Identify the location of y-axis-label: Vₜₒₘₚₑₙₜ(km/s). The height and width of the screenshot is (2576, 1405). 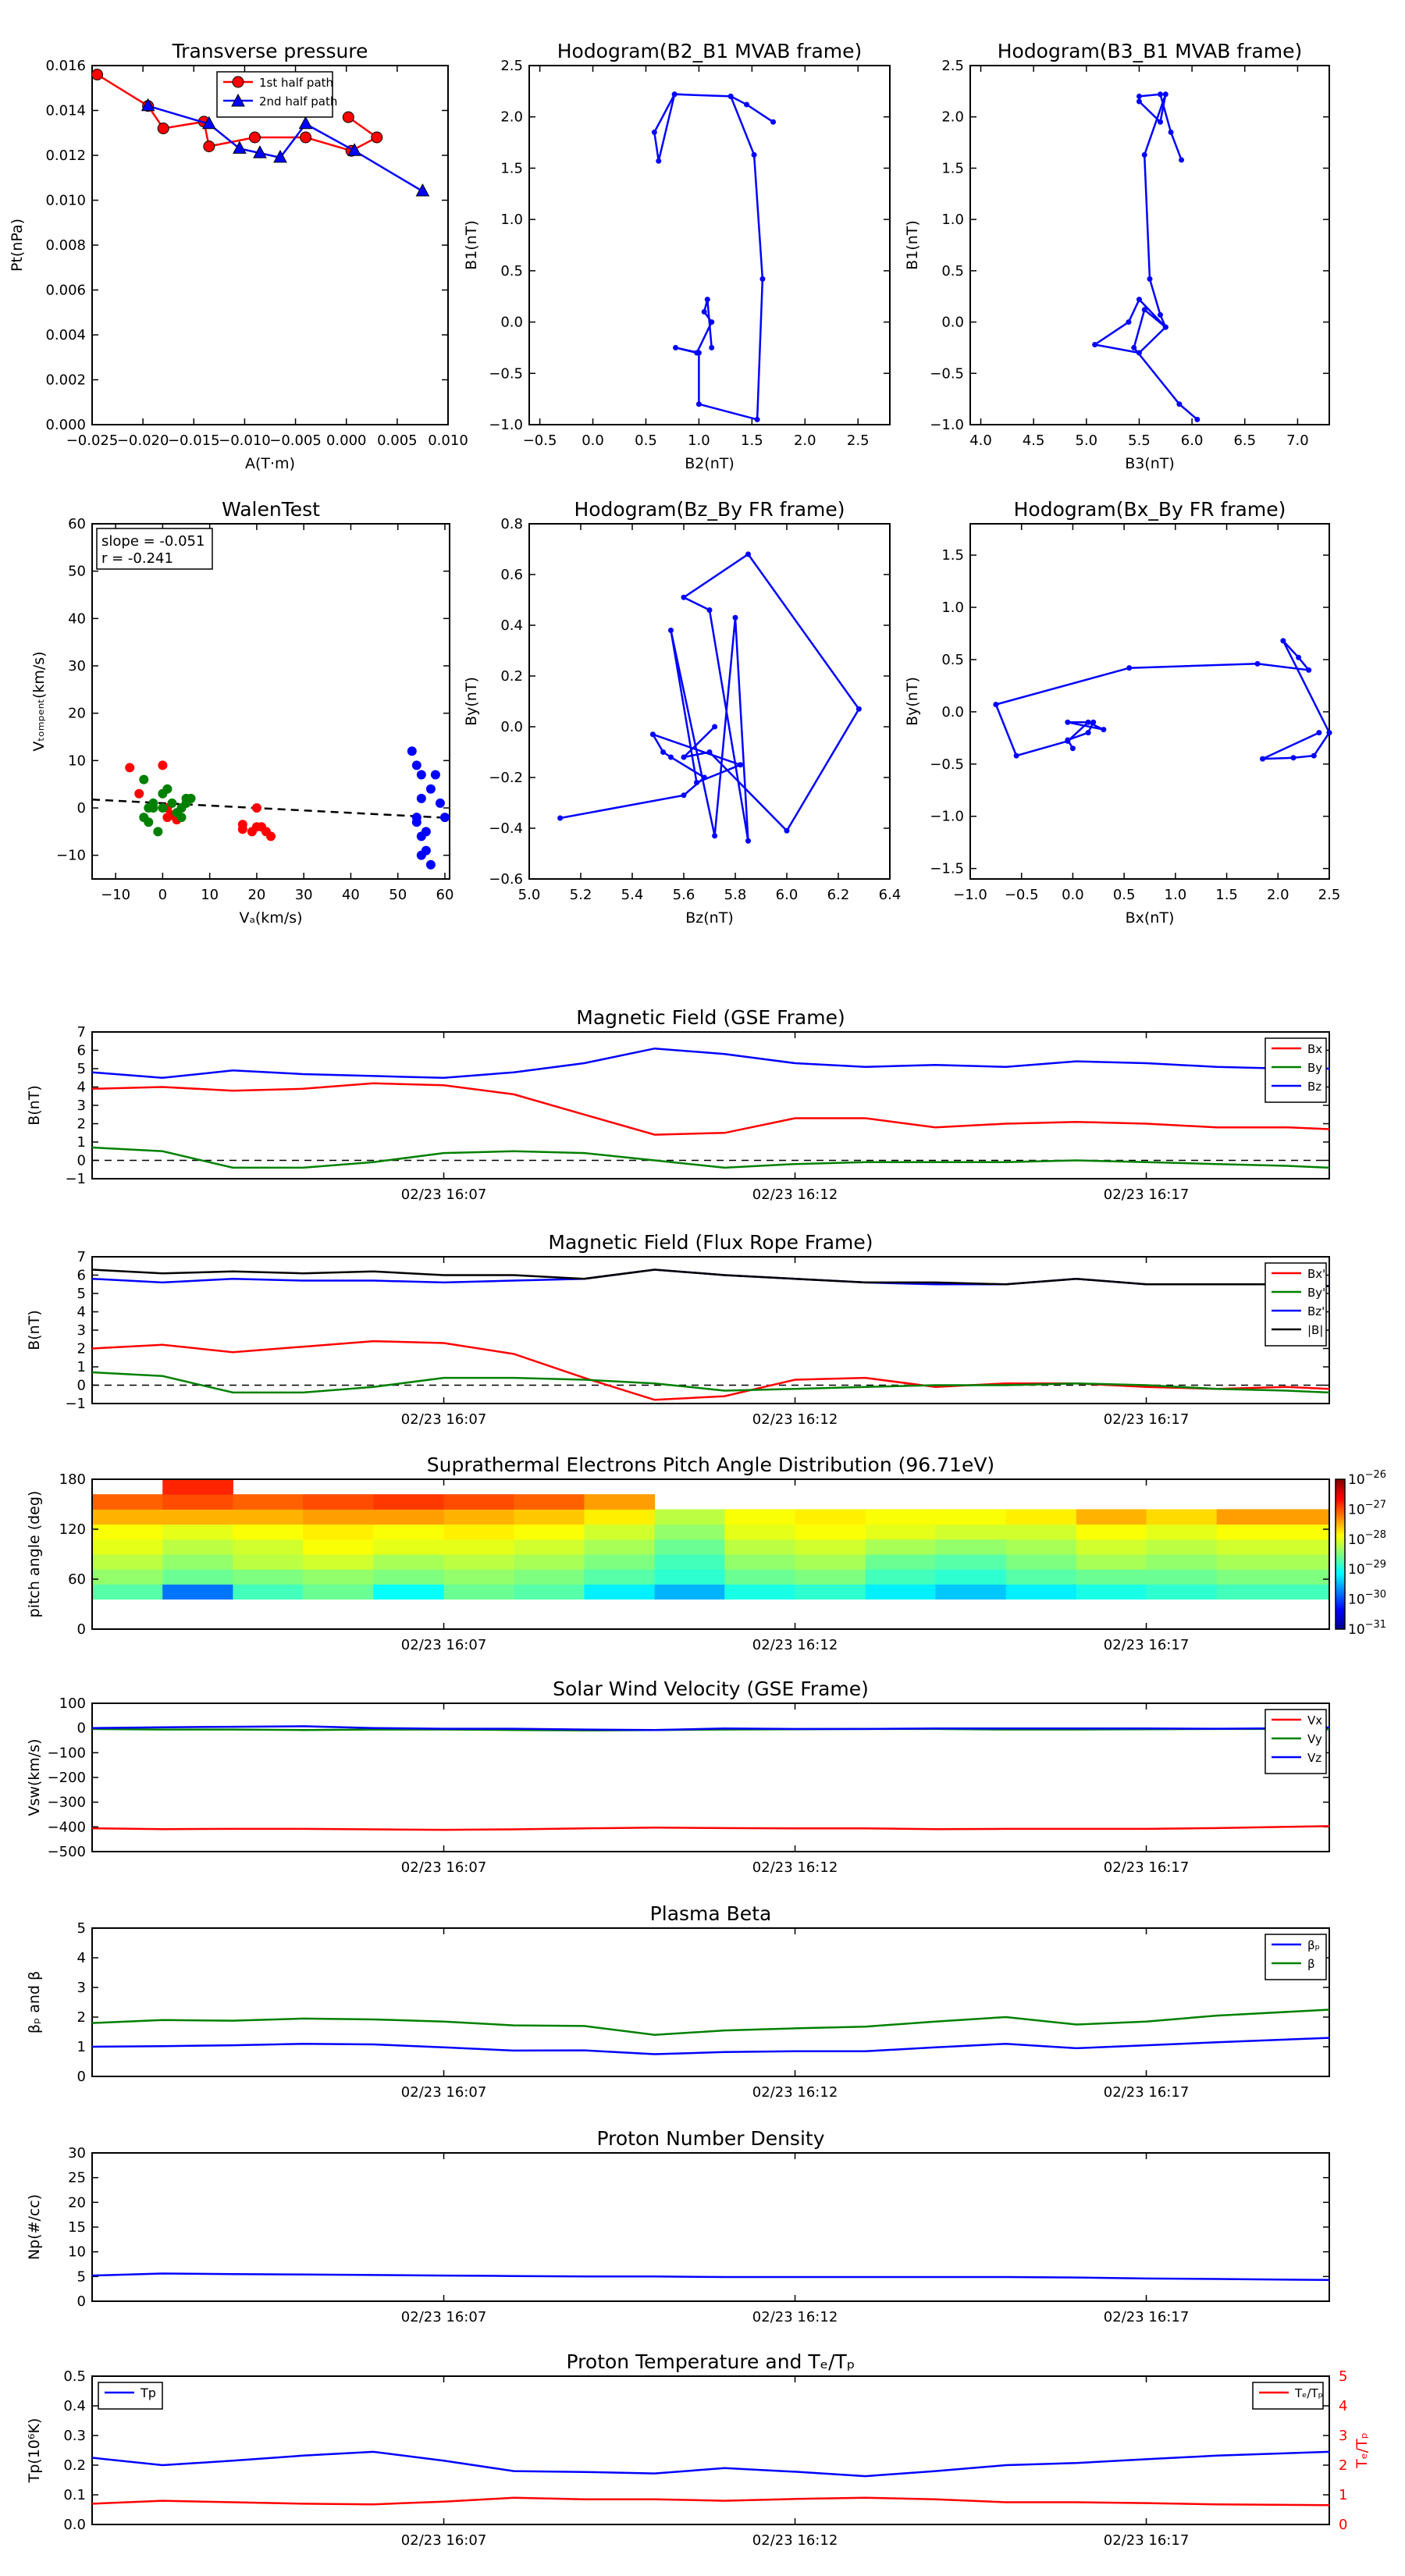
(39, 701).